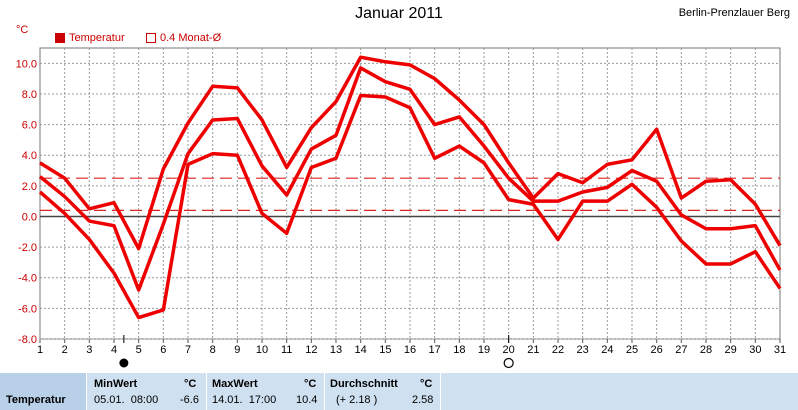  What do you see at coordinates (508, 363) in the screenshot?
I see `full-moon-icon` at bounding box center [508, 363].